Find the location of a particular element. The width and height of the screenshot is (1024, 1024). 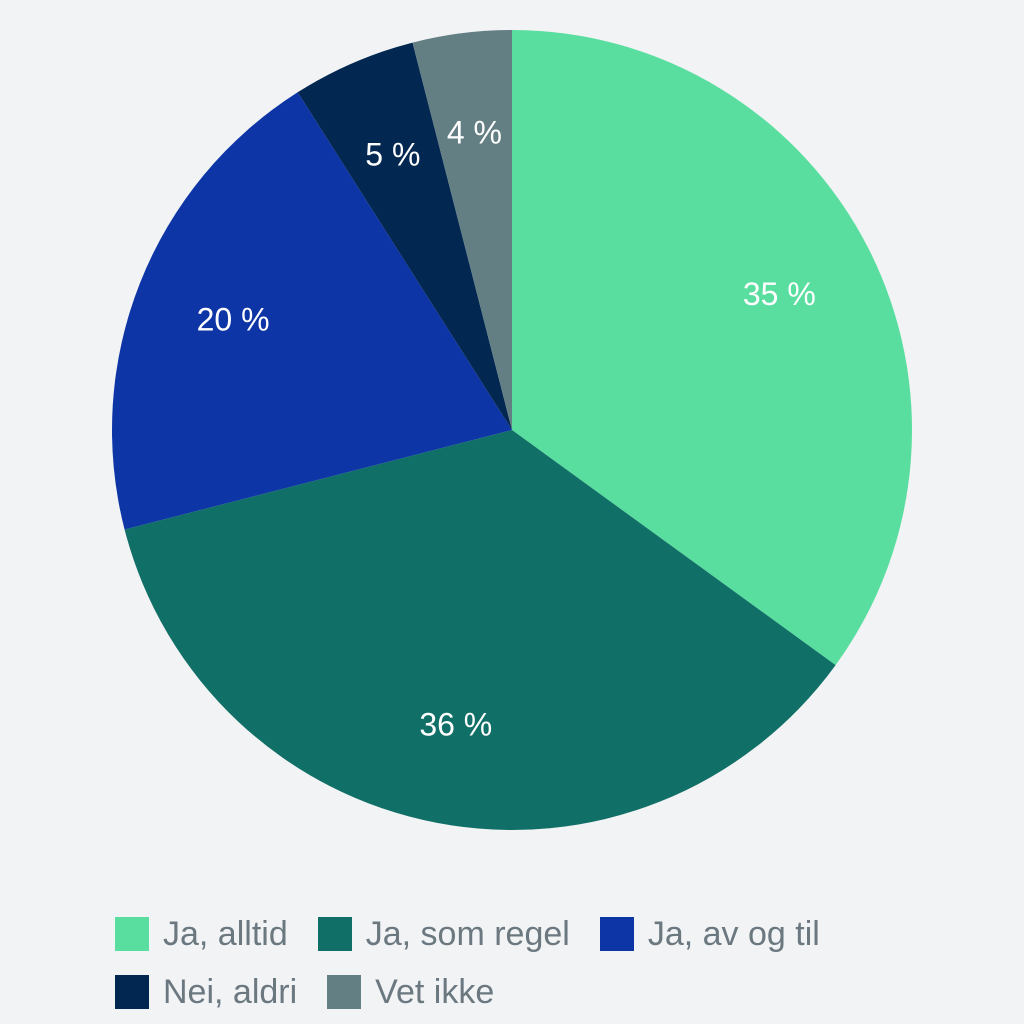

legend-swatch-ja-av-og-til is located at coordinates (616, 934).